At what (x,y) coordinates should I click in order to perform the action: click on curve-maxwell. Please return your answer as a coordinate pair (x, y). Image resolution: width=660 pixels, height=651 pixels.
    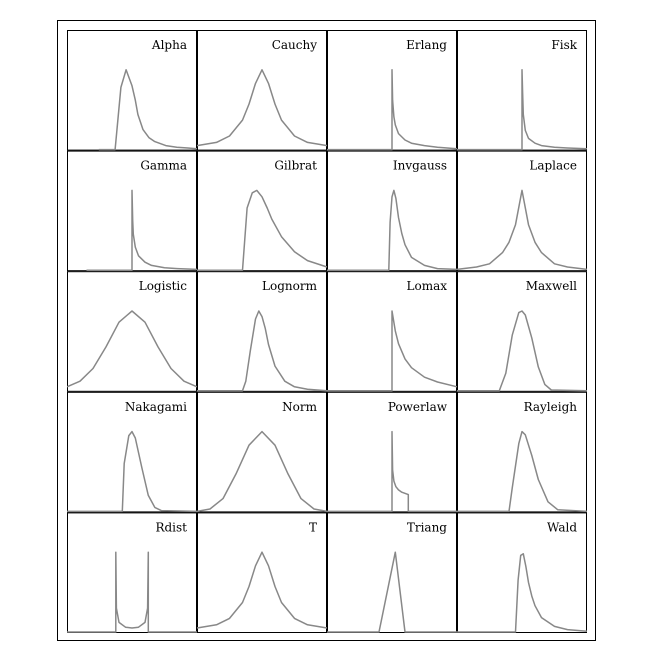
    Looking at the image, I should click on (522, 351).